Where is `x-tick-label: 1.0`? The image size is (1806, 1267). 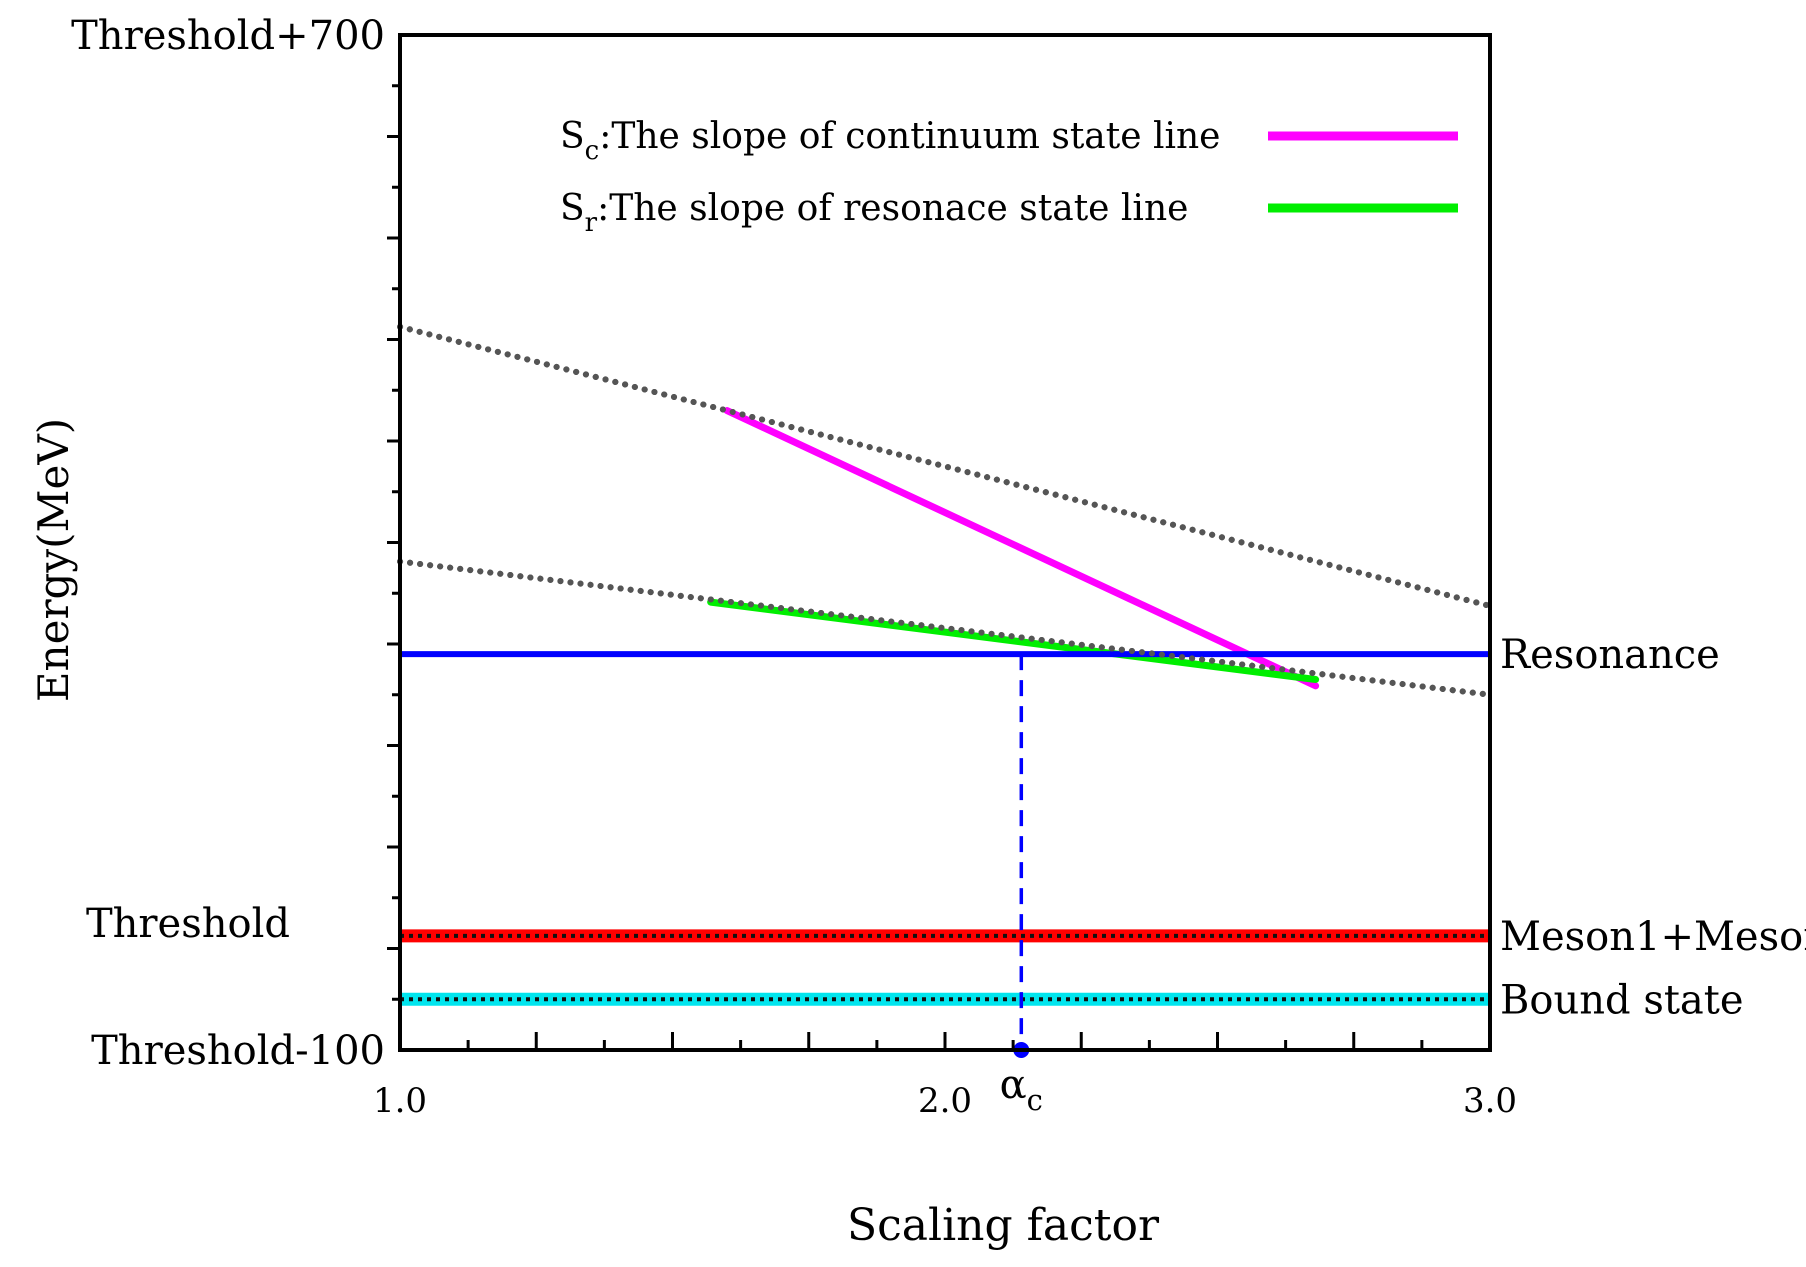
x-tick-label: 1.0 is located at coordinates (400, 1101).